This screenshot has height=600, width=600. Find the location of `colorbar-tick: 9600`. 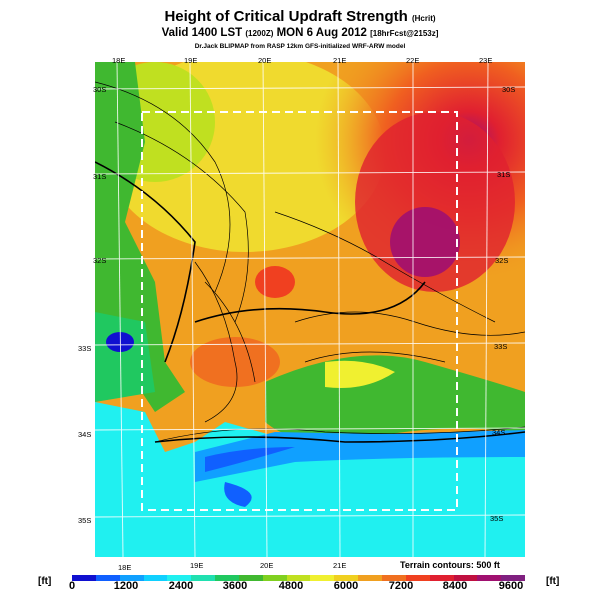

colorbar-tick: 9600 is located at coordinates (511, 586).